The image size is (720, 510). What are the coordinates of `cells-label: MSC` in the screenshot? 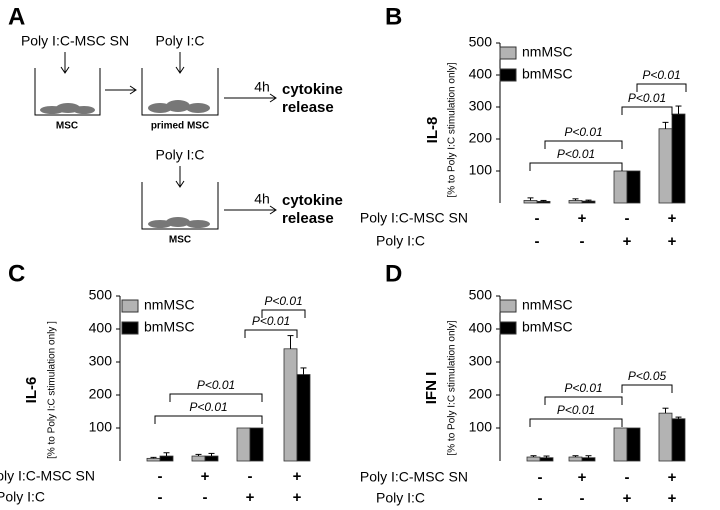 It's located at (180, 240).